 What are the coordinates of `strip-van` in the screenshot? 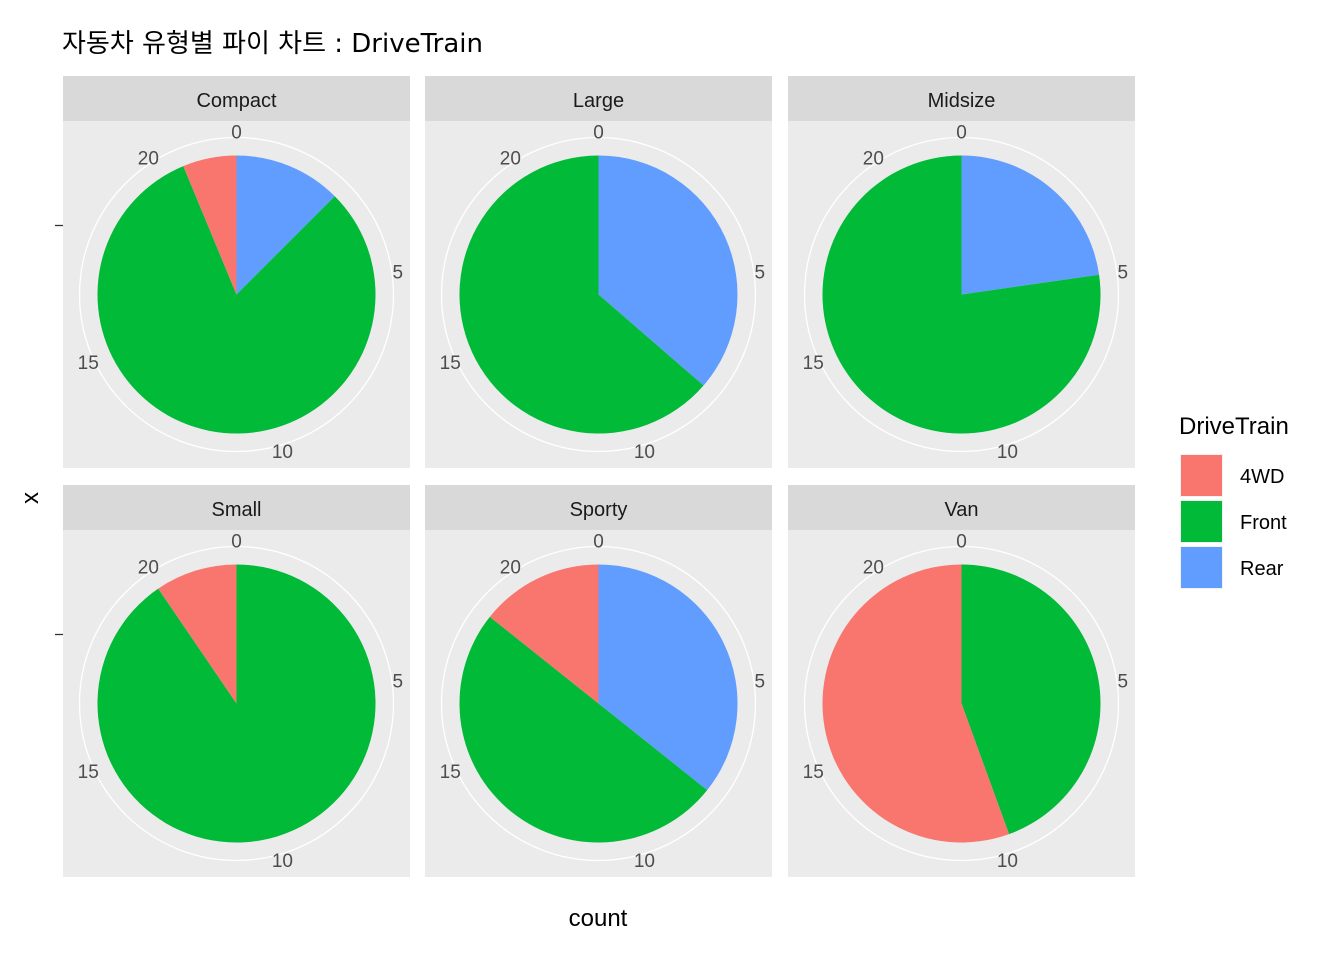 It's located at (961, 507).